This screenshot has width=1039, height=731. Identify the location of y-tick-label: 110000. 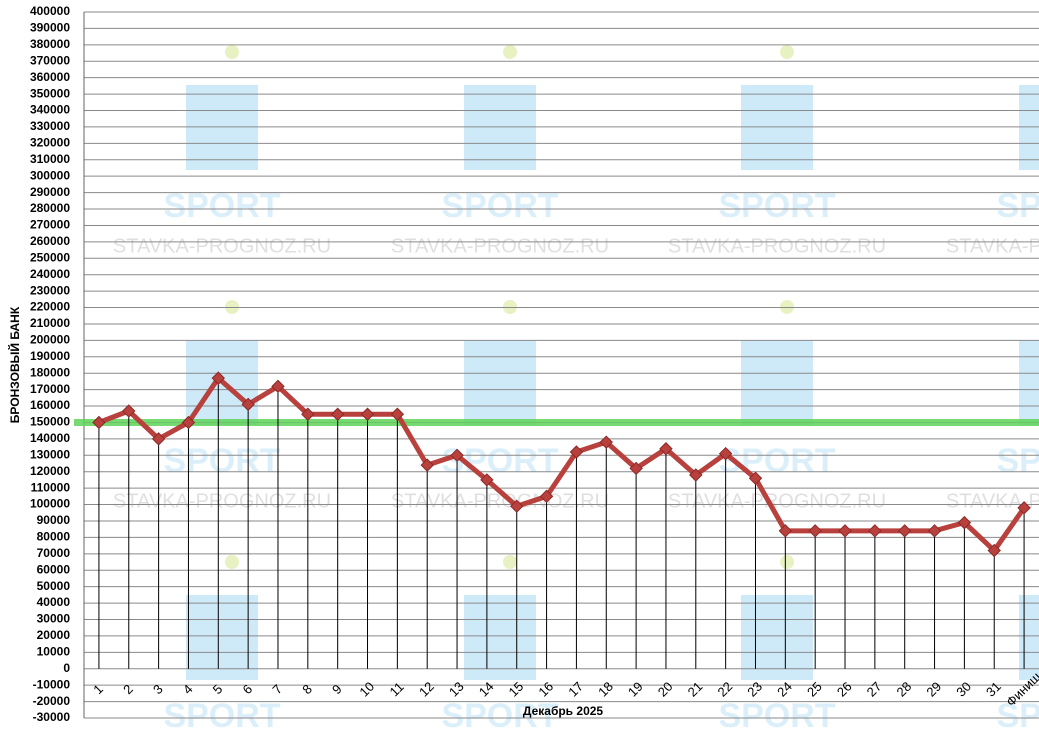
(51, 487).